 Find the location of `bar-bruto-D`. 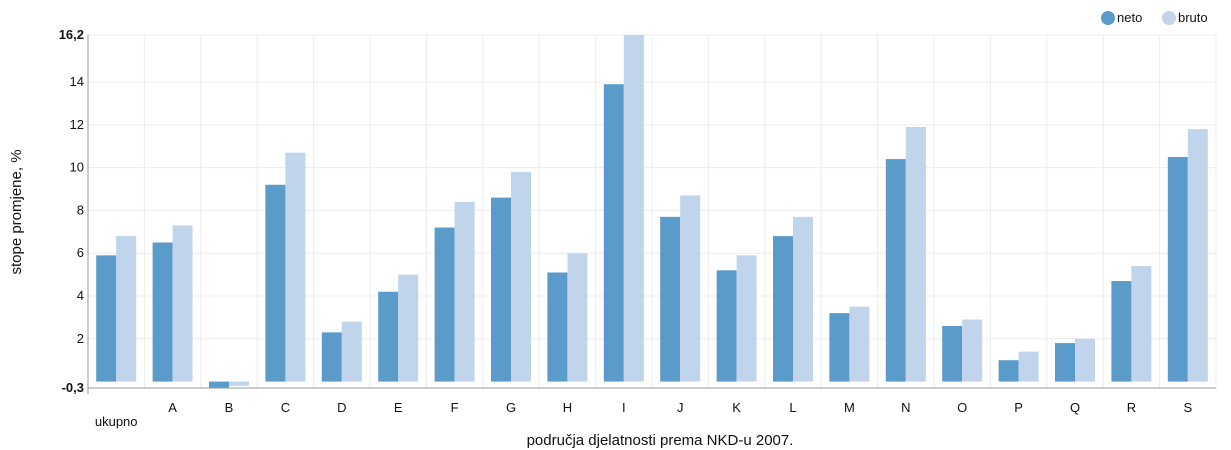

bar-bruto-D is located at coordinates (351, 351).